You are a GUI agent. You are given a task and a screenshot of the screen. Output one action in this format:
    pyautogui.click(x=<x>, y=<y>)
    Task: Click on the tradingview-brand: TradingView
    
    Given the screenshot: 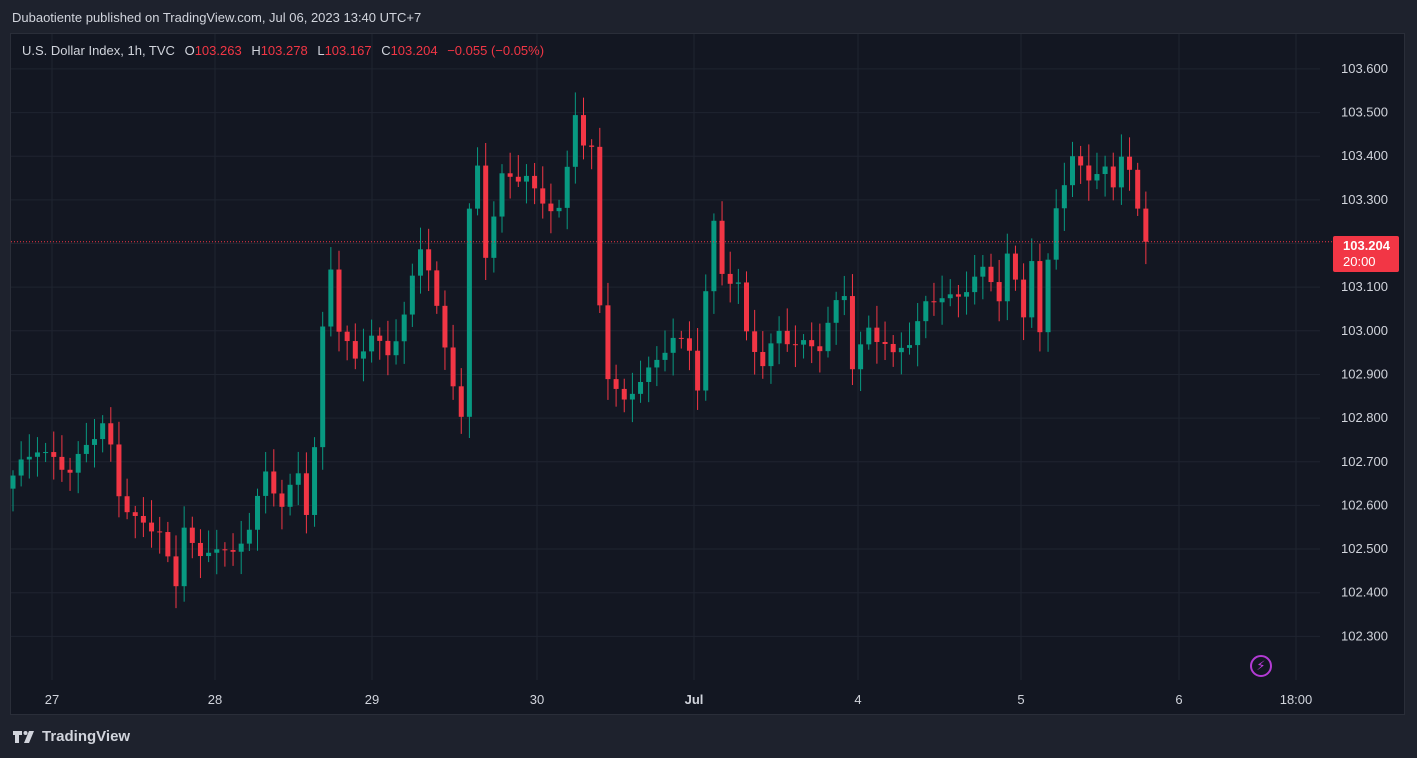 What is the action you would take?
    pyautogui.click(x=71, y=736)
    